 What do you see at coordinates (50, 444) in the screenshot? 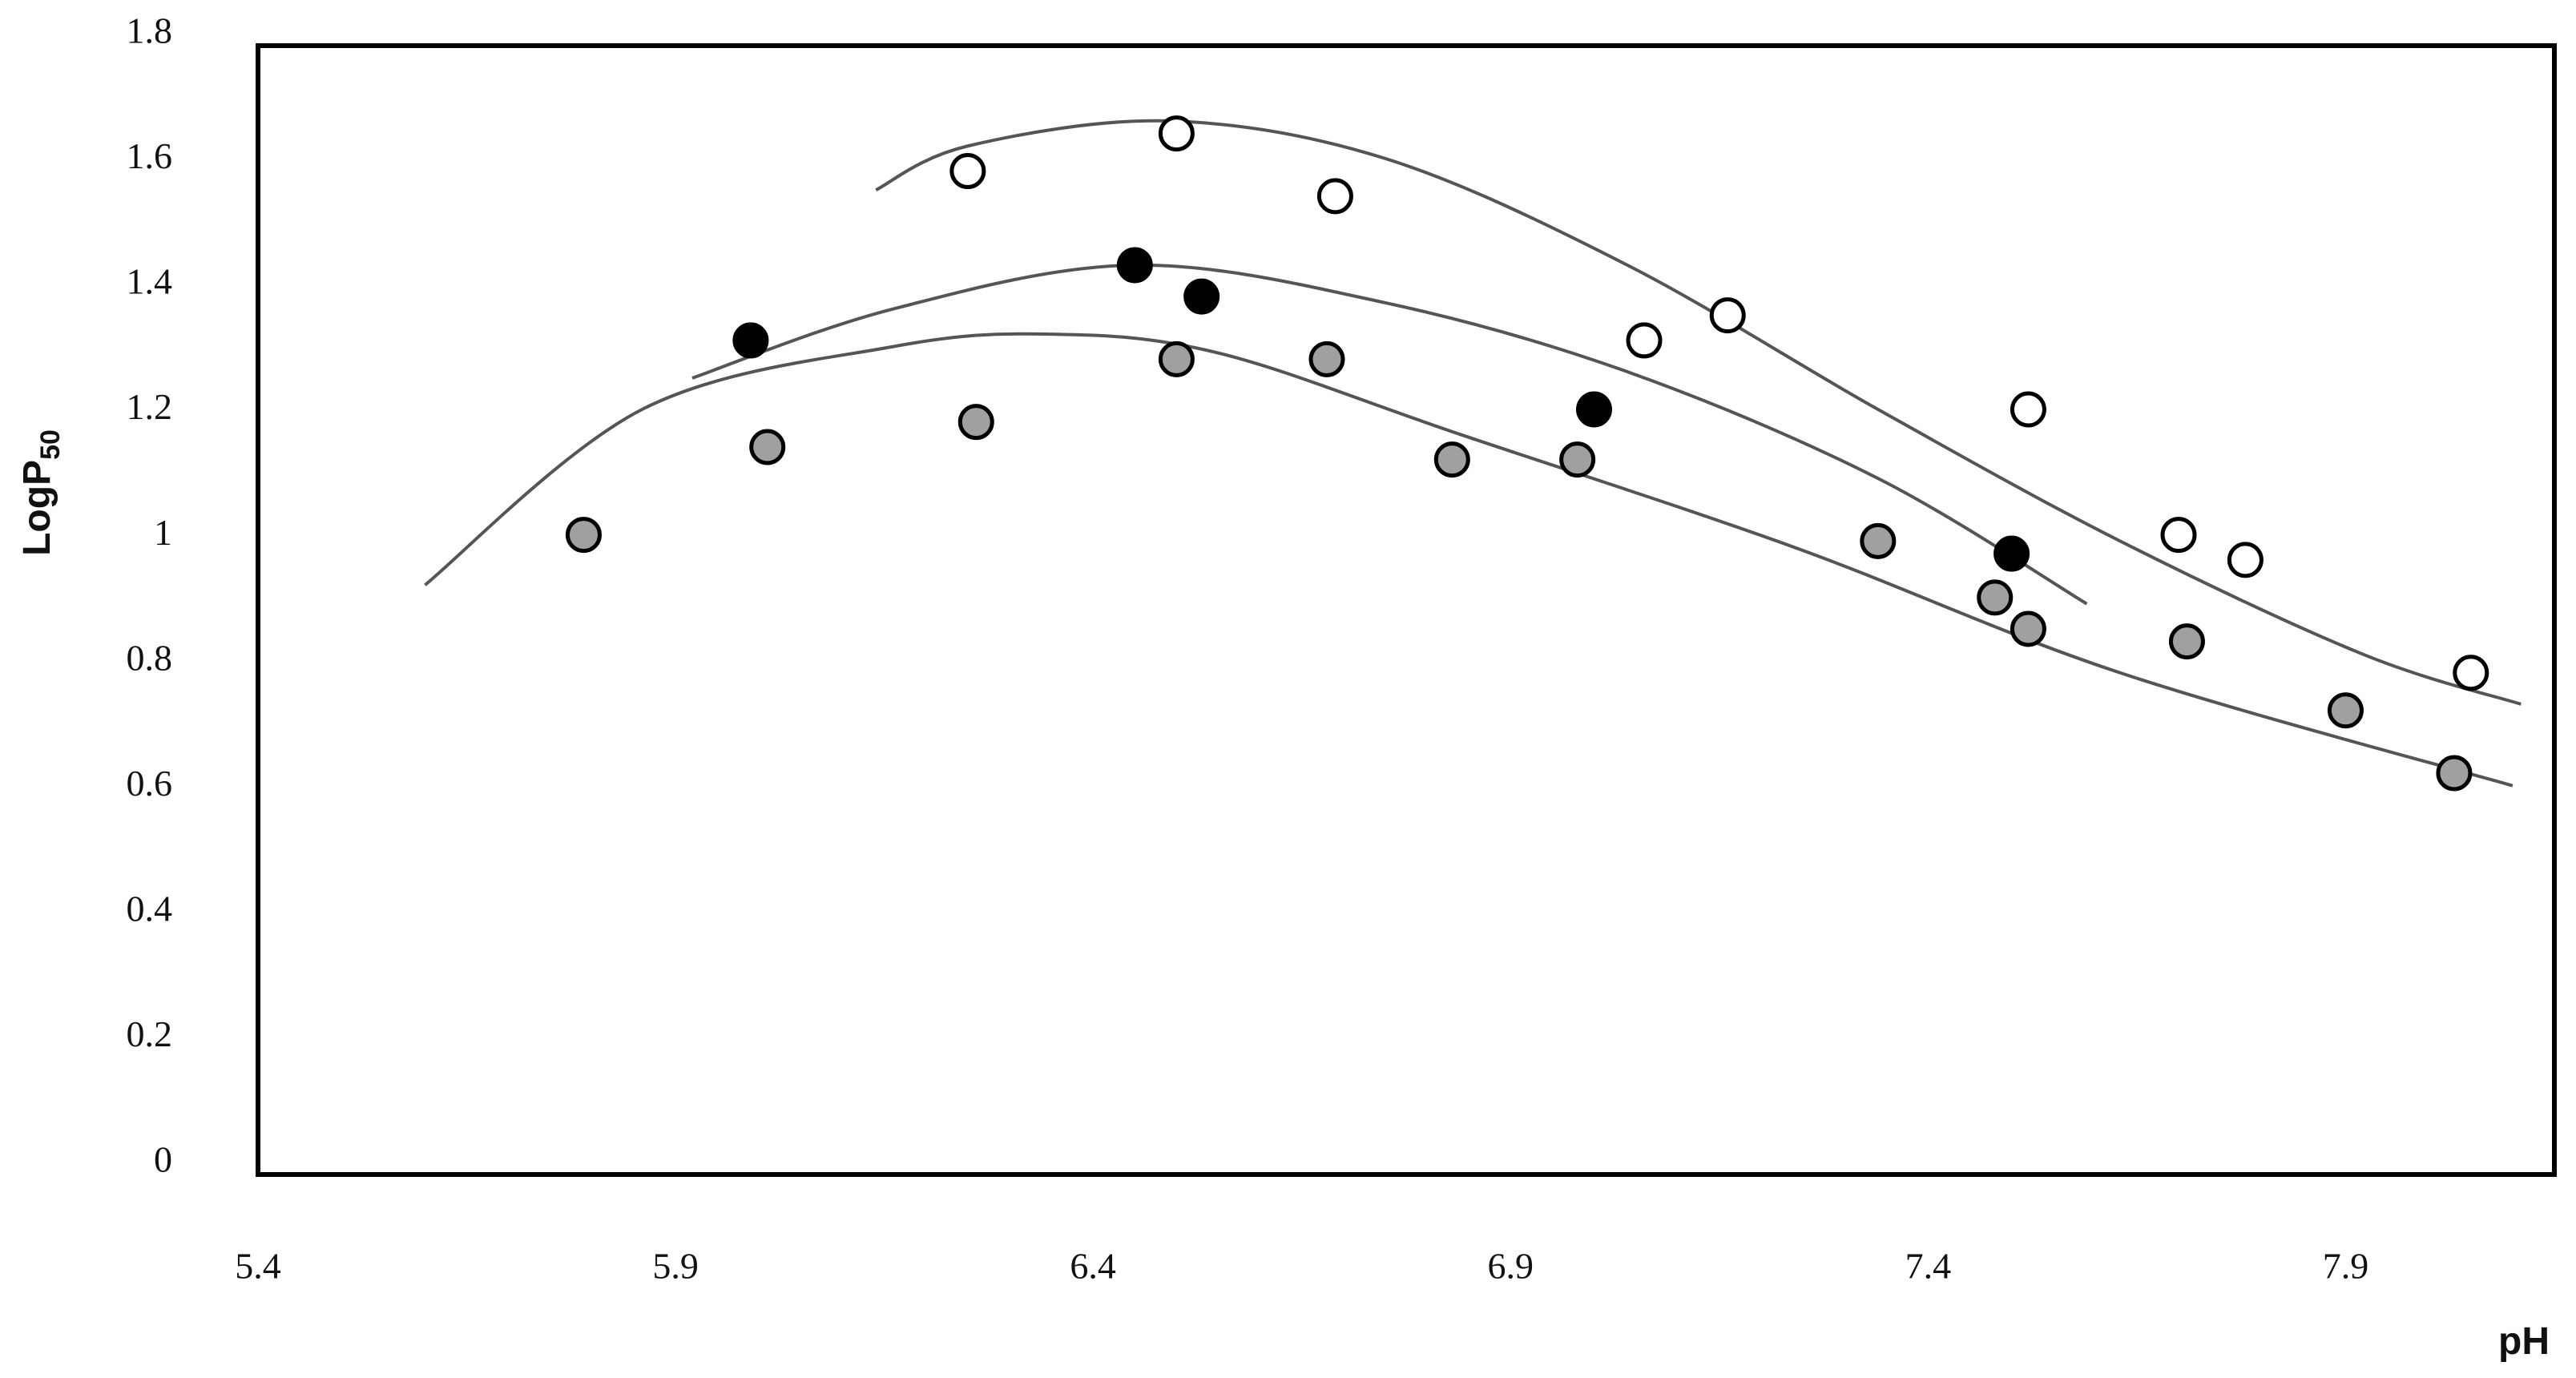
I see `y-axis-label-subscript: 50` at bounding box center [50, 444].